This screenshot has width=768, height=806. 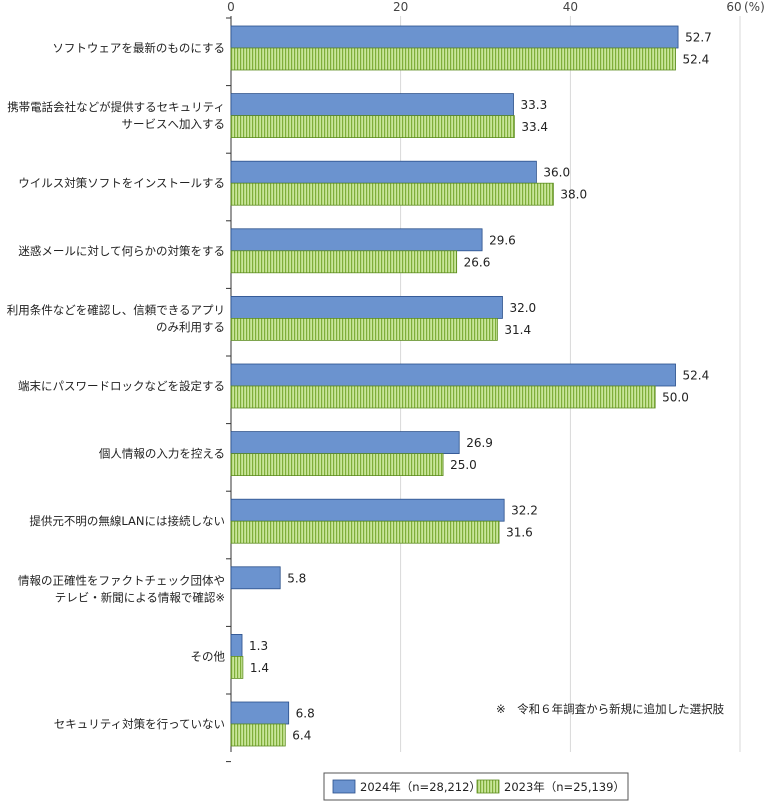 What do you see at coordinates (556, 173) in the screenshot?
I see `value-label-2024: 36.0` at bounding box center [556, 173].